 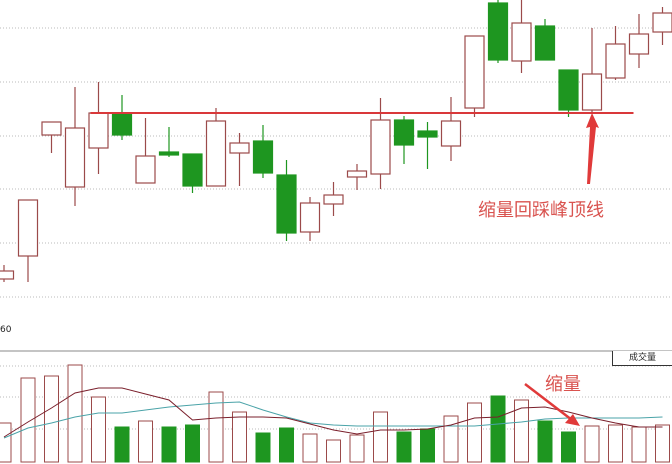 I want to click on arrow-to-support, so click(x=592, y=148).